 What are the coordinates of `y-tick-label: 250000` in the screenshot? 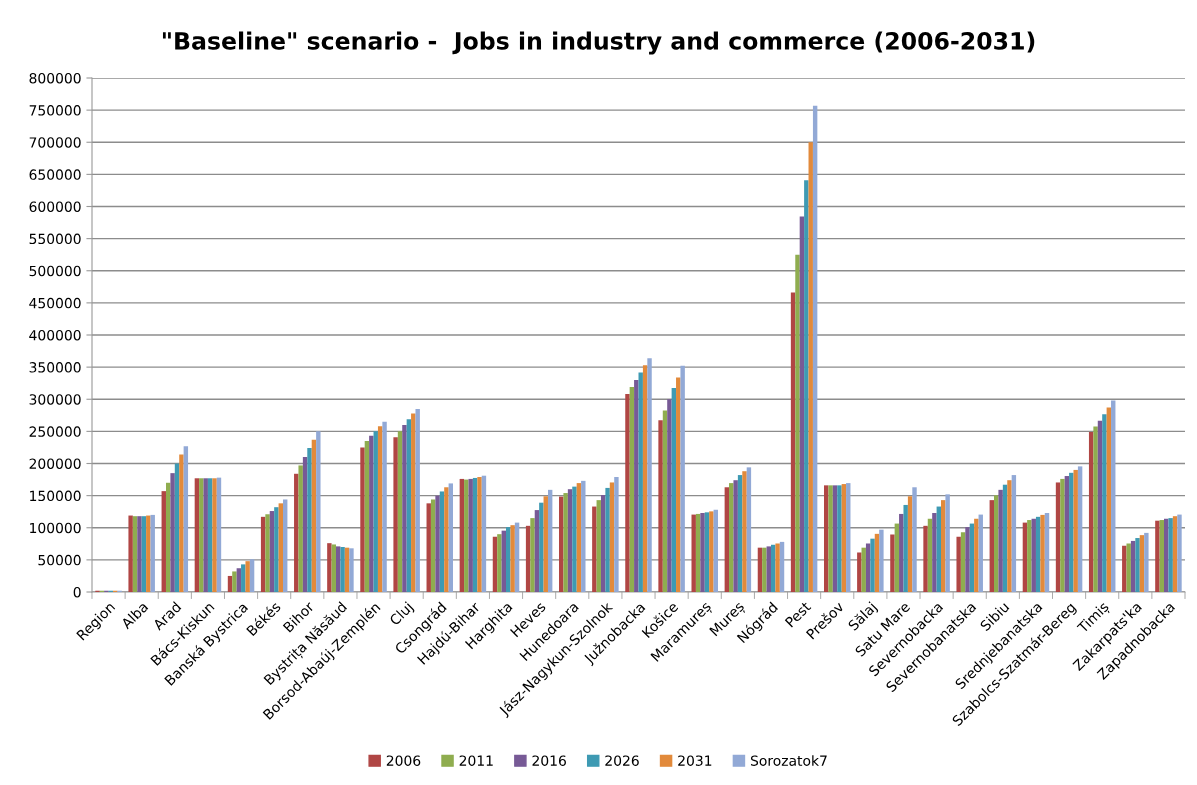 It's located at (55, 431).